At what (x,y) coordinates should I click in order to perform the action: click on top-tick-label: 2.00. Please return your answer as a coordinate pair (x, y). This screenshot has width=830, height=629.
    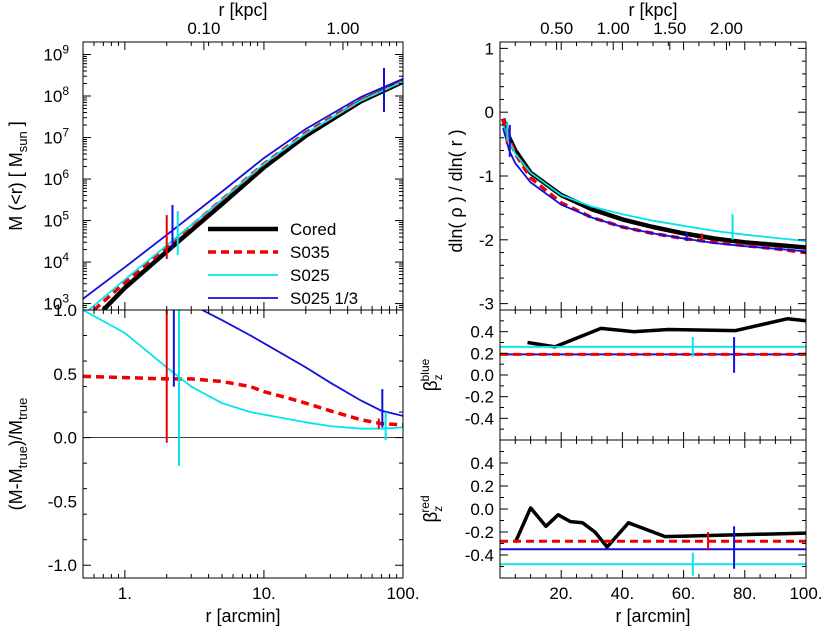
    Looking at the image, I should click on (726, 28).